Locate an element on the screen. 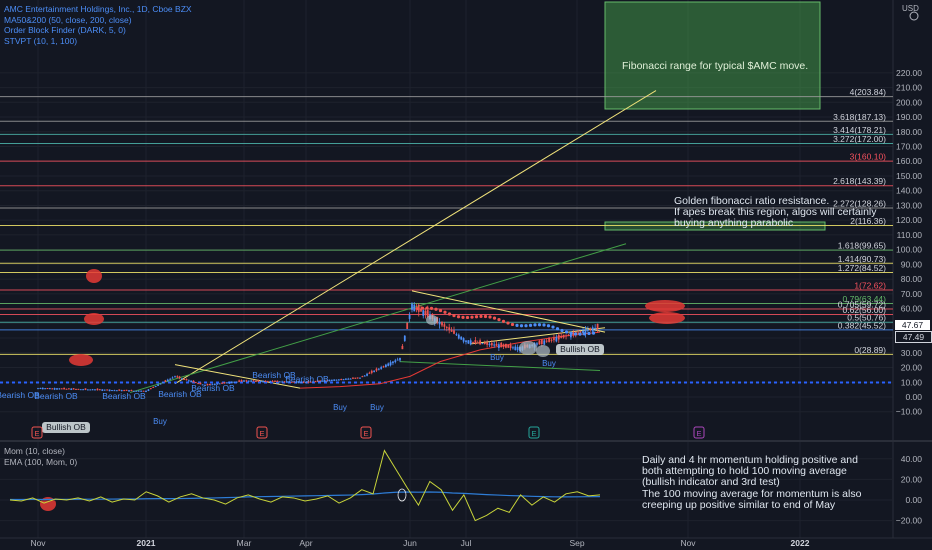 The image size is (932, 550). ema-indicator-label: EMA (100, Mom, 0) is located at coordinates (41, 461).